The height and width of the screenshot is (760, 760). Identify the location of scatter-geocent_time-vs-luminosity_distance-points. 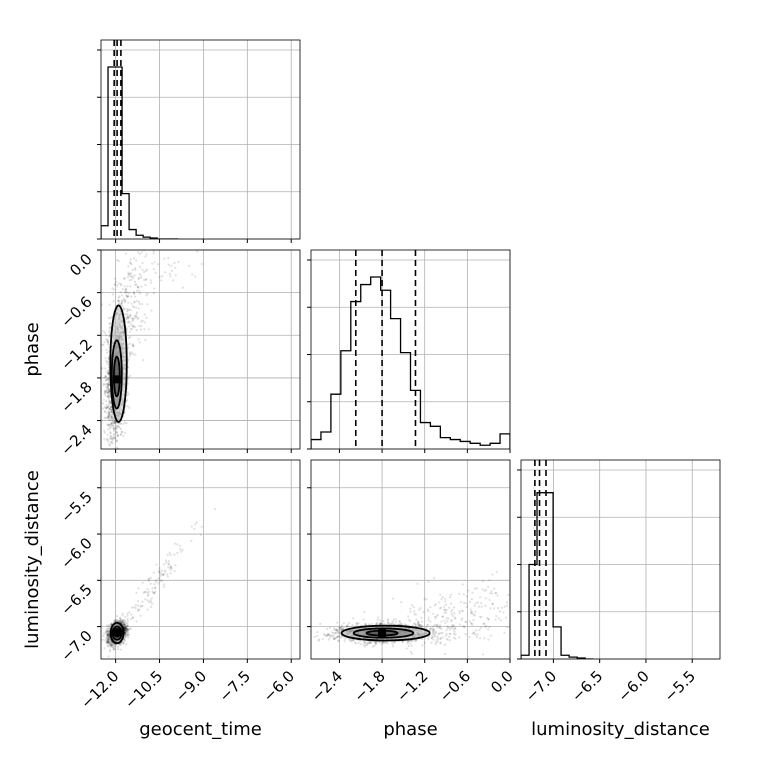
(159, 583).